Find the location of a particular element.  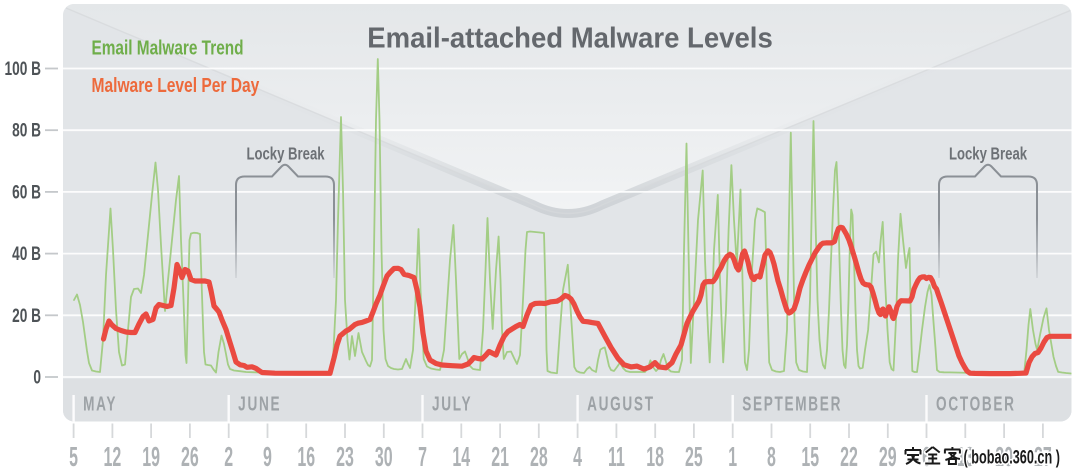

svg-text: 15 is located at coordinates (810, 457).